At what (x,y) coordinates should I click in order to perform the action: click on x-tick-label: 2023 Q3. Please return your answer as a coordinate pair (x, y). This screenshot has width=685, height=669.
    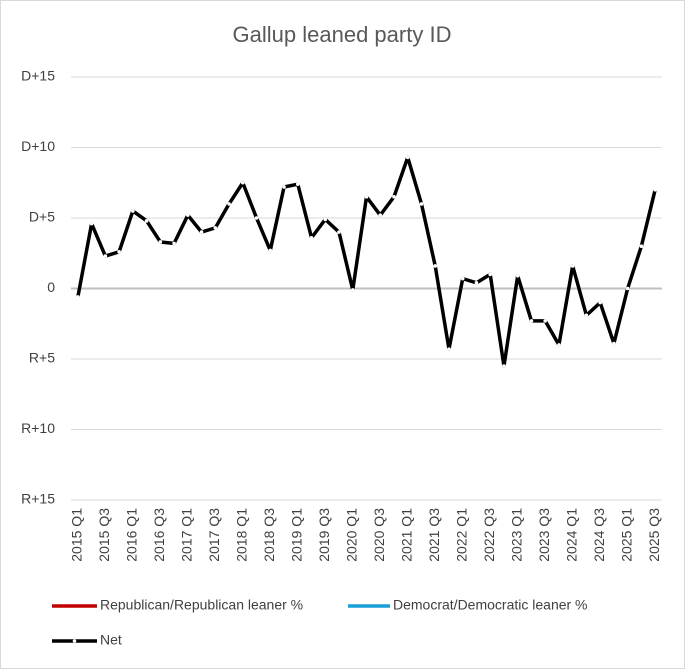
    Looking at the image, I should click on (544, 535).